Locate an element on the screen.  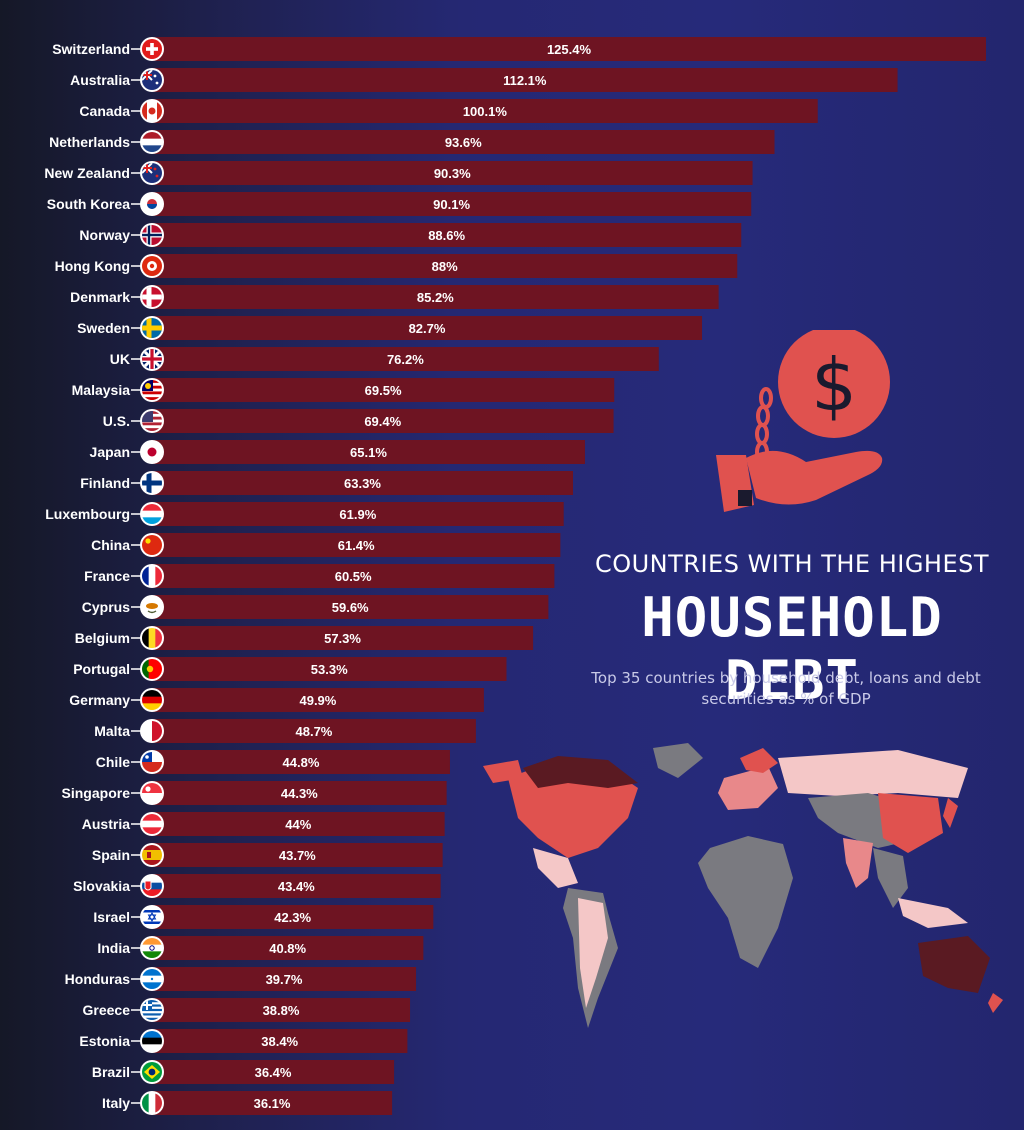
bar-brazil is located at coordinates (273, 1072).